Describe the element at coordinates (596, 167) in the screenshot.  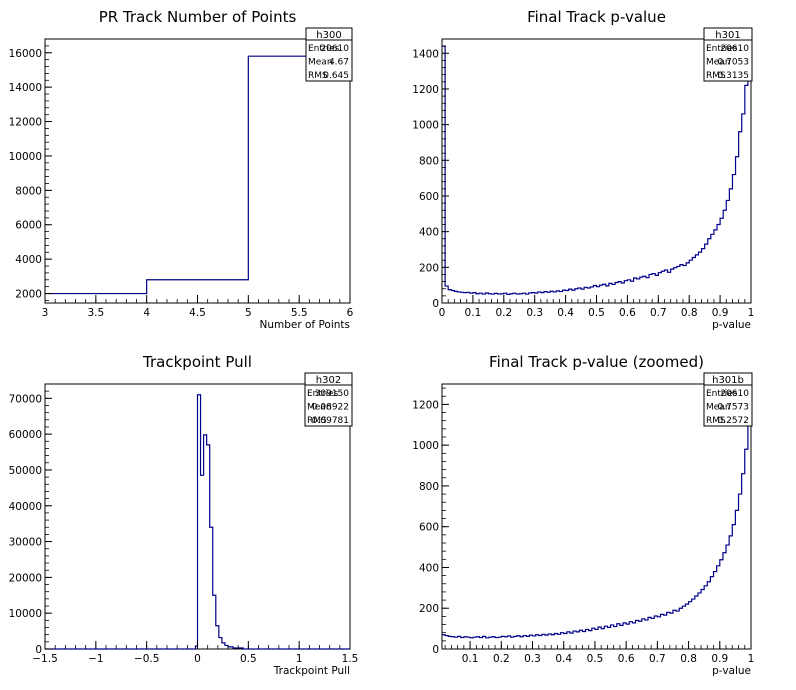
I see `histogram-series` at that location.